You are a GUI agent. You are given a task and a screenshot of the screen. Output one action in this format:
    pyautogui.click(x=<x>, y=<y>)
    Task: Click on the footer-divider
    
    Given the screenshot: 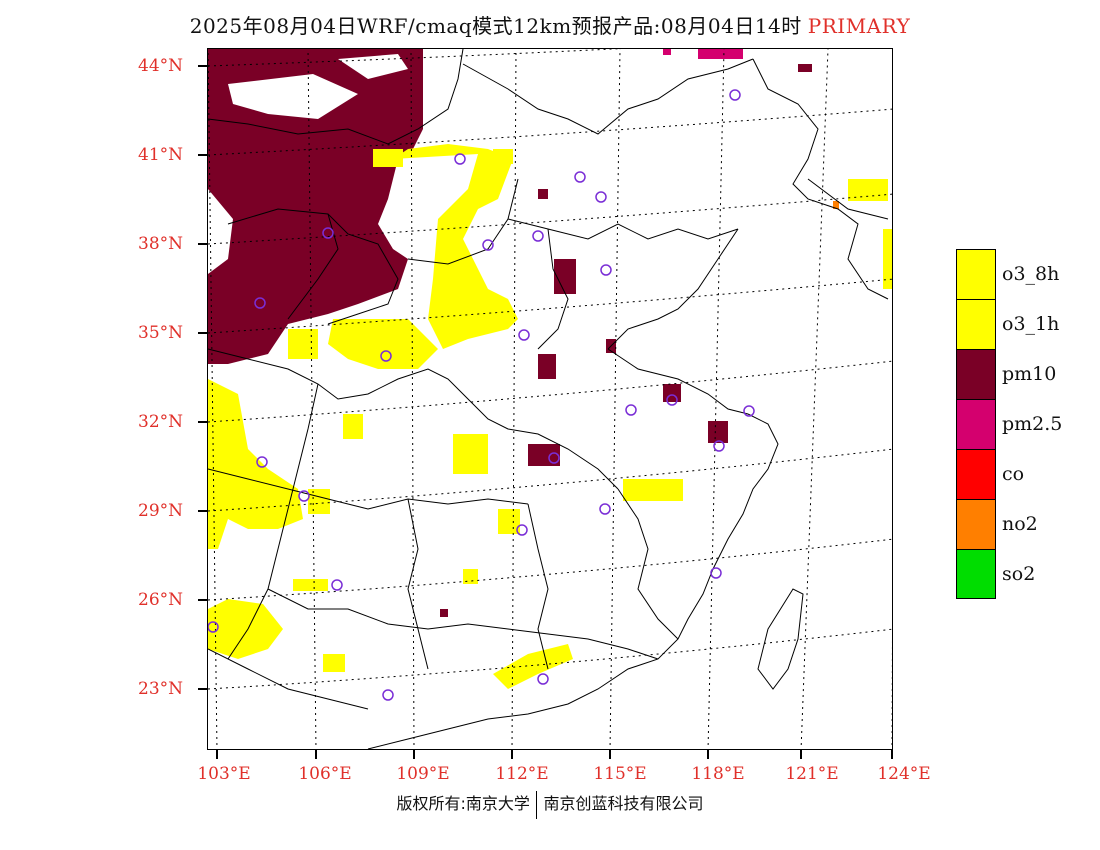 What is the action you would take?
    pyautogui.click(x=536, y=804)
    